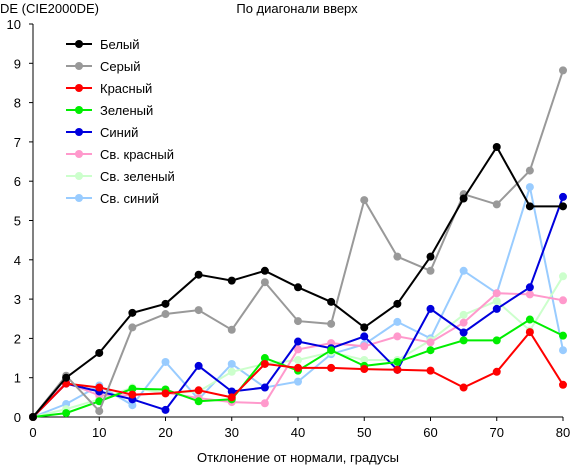 The width and height of the screenshot is (571, 468). I want to click on legend-label: Красный, so click(126, 88).